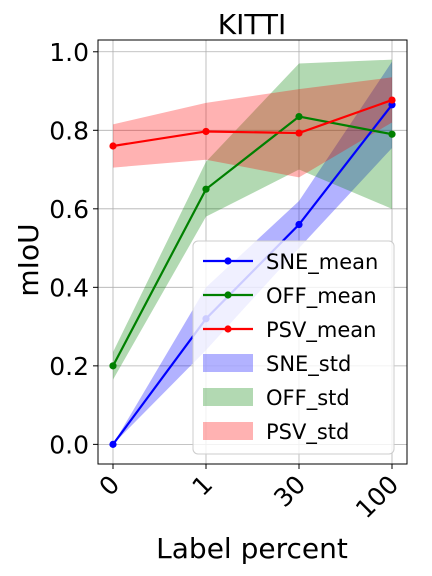 The width and height of the screenshot is (432, 576). What do you see at coordinates (109, 486) in the screenshot?
I see `x-tick-label: 0` at bounding box center [109, 486].